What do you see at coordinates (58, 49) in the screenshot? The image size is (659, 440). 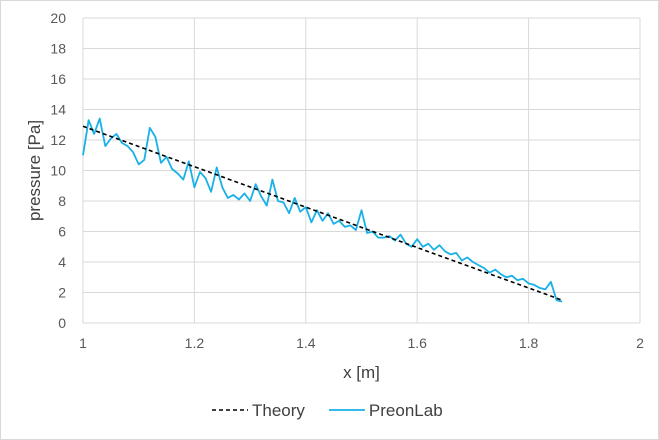 I see `y-tick-label: 18` at bounding box center [58, 49].